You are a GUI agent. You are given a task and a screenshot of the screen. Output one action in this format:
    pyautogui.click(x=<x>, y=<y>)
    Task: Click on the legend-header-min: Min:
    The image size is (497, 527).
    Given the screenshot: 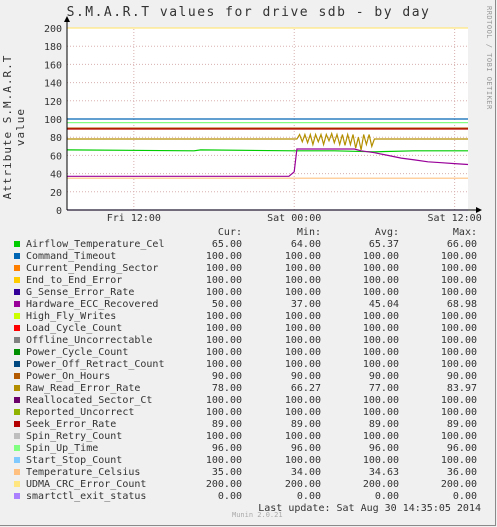 What is the action you would take?
    pyautogui.click(x=308, y=232)
    